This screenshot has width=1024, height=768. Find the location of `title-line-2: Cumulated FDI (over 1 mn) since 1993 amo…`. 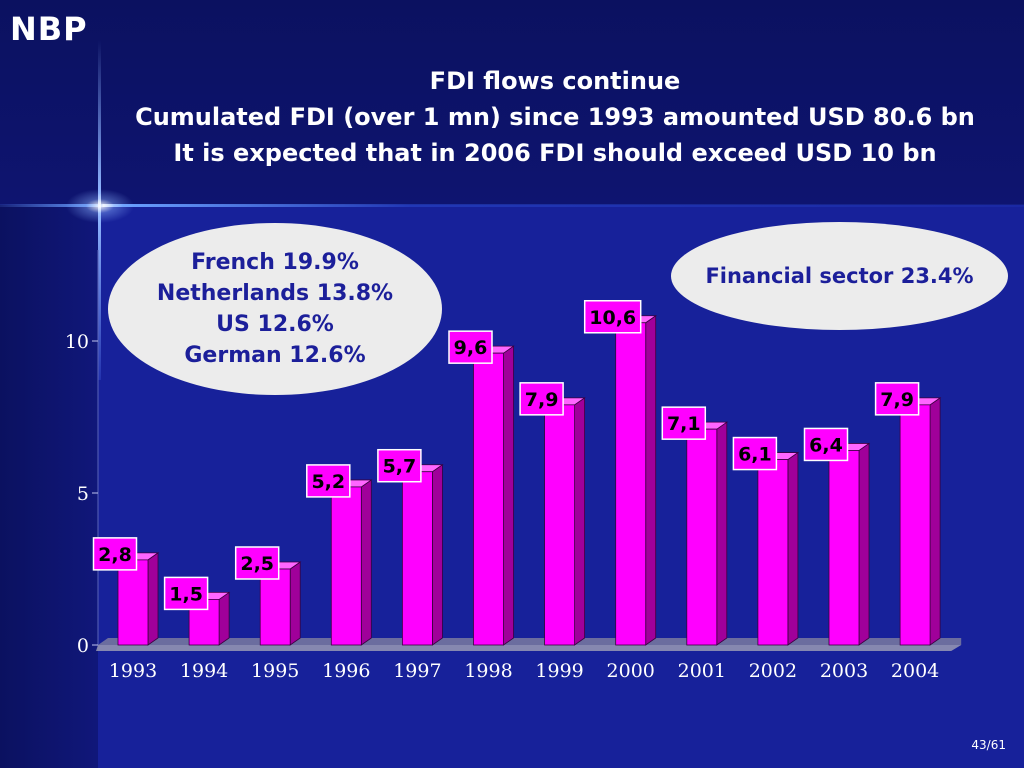

title-line-2: Cumulated FDI (over 1 mn) since 1993 amo… is located at coordinates (555, 117).